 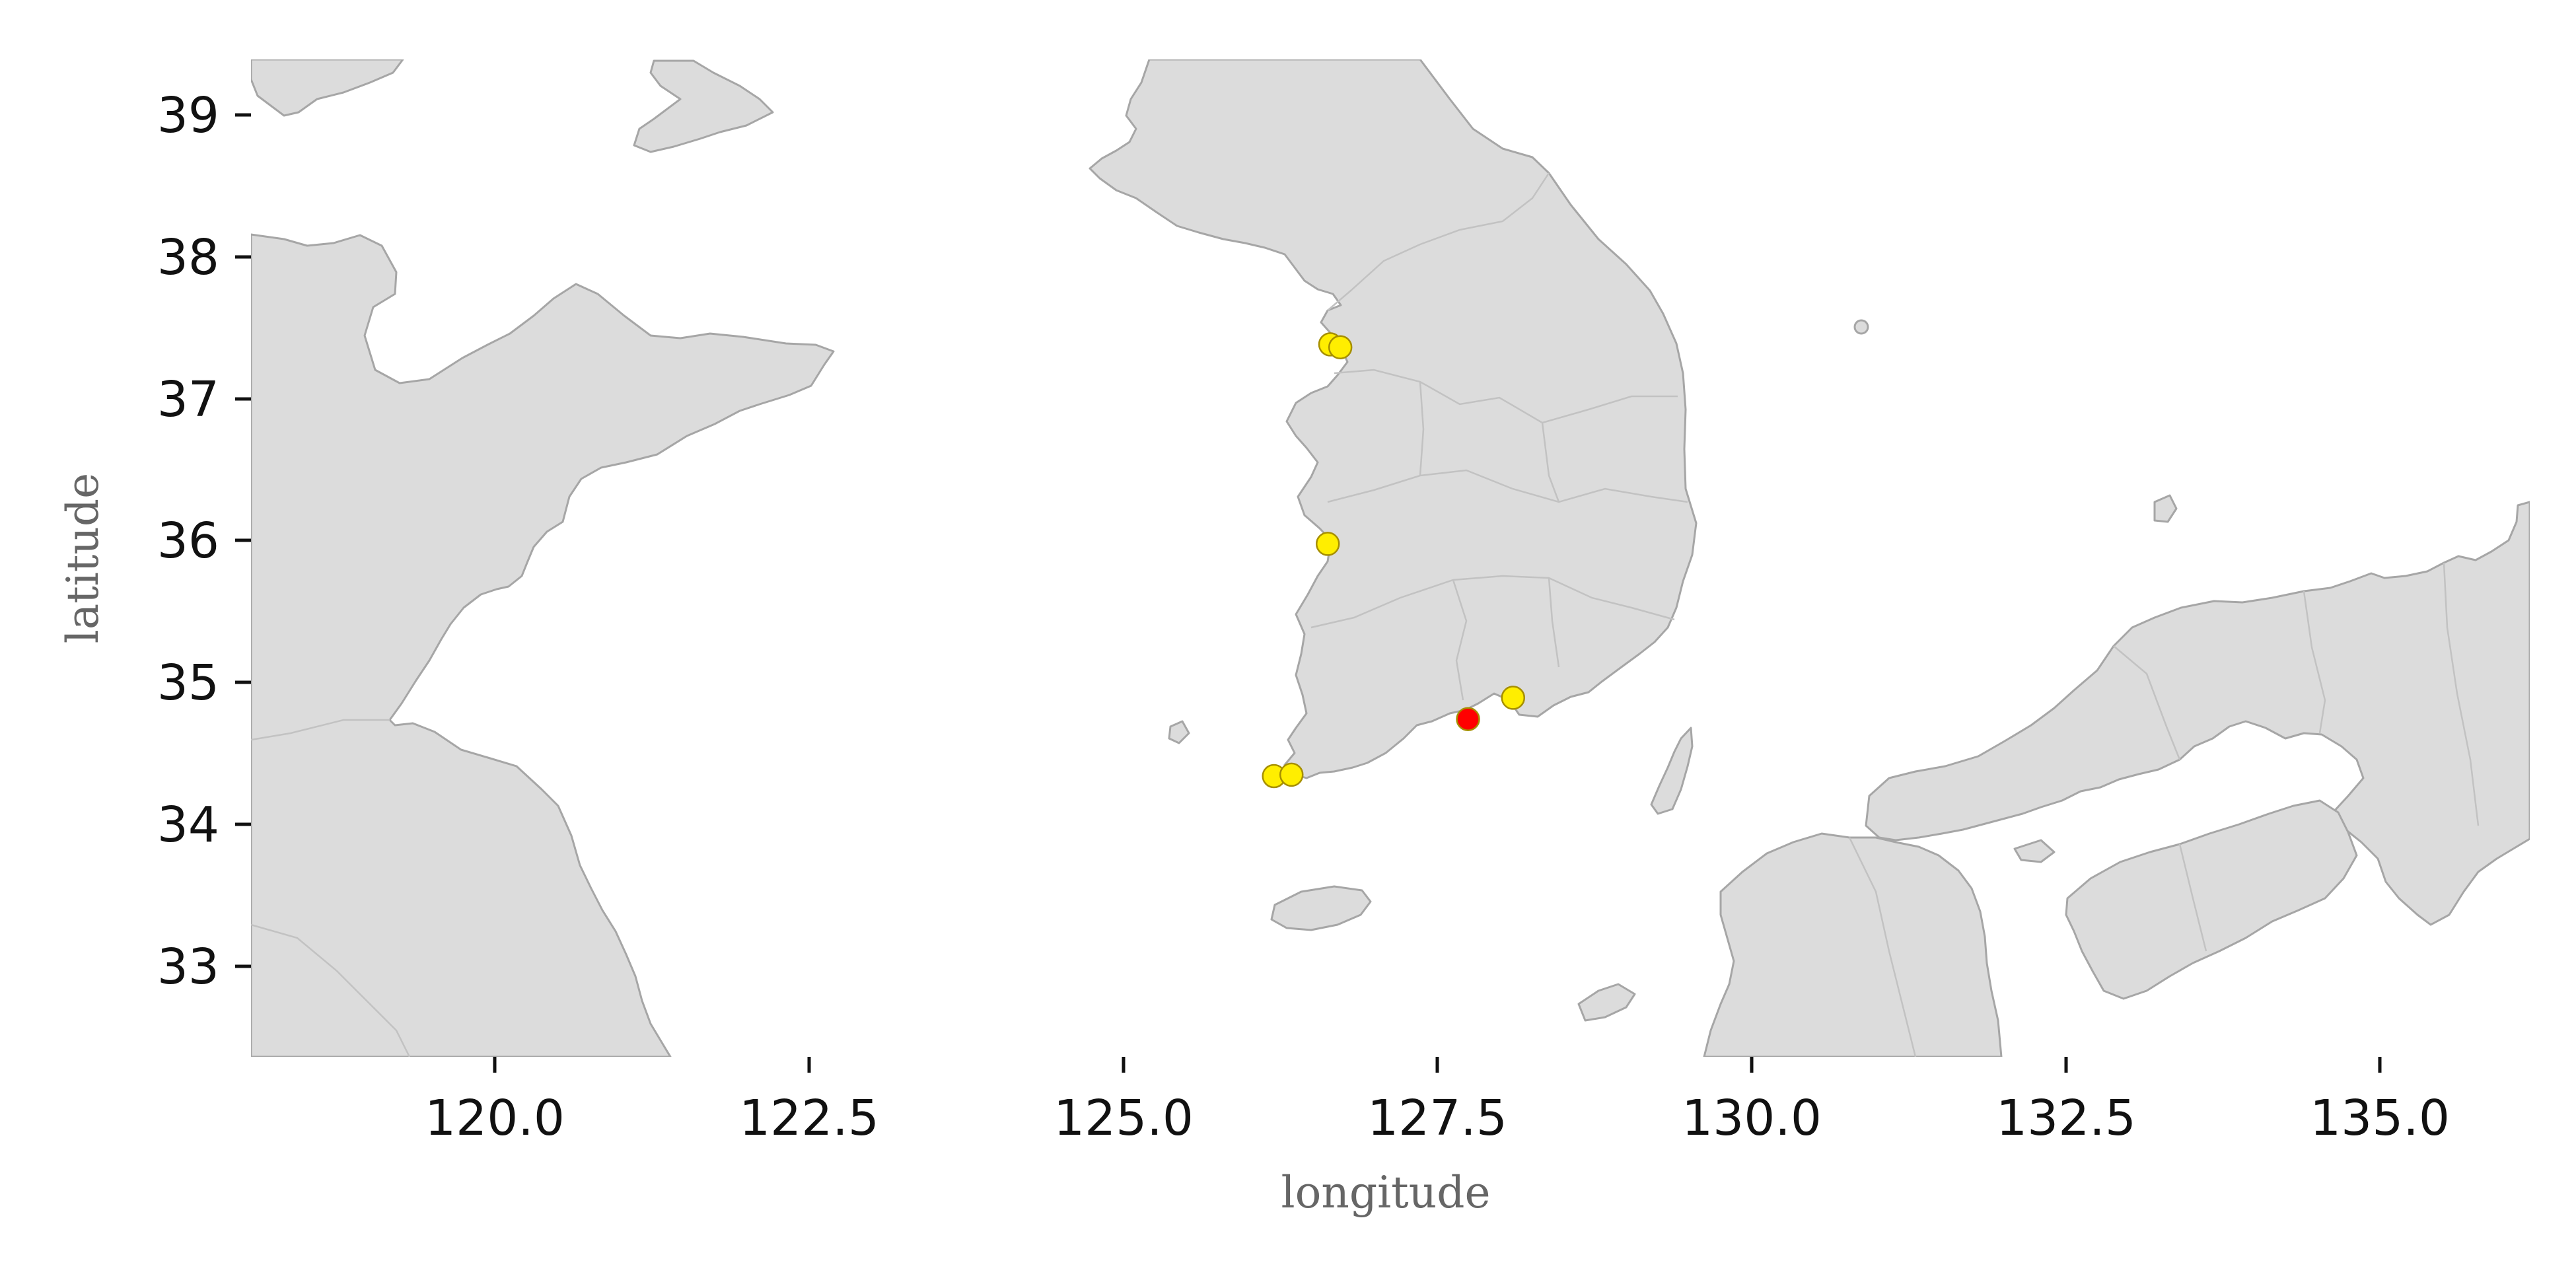 What do you see at coordinates (1386, 1193) in the screenshot?
I see `x-axis-label: longitude` at bounding box center [1386, 1193].